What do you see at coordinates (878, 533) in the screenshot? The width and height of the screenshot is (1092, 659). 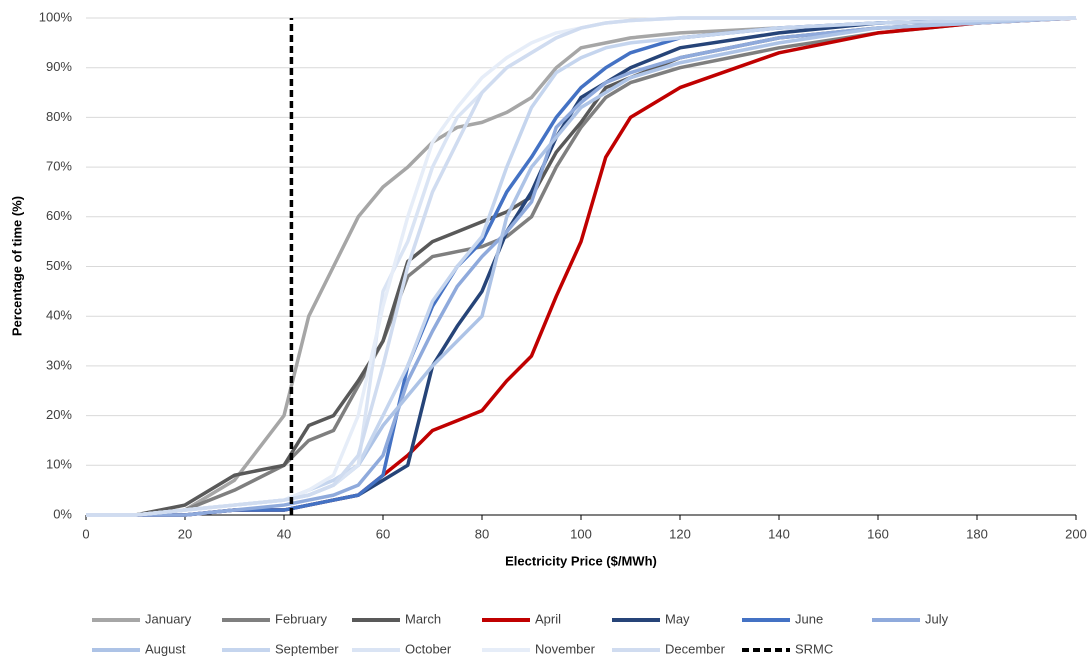 I see `x-tick-label: 160` at bounding box center [878, 533].